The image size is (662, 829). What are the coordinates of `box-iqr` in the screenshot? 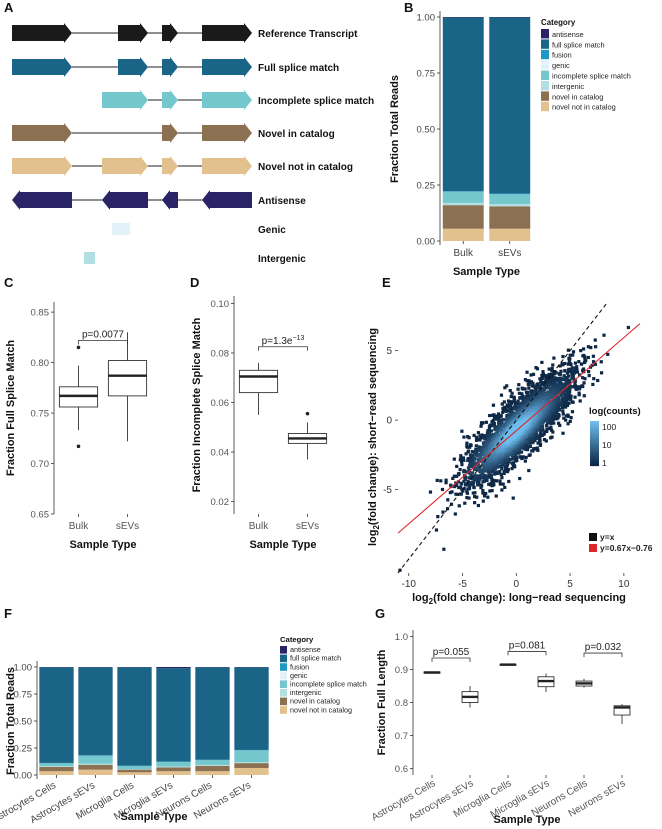 It's located at (258, 381).